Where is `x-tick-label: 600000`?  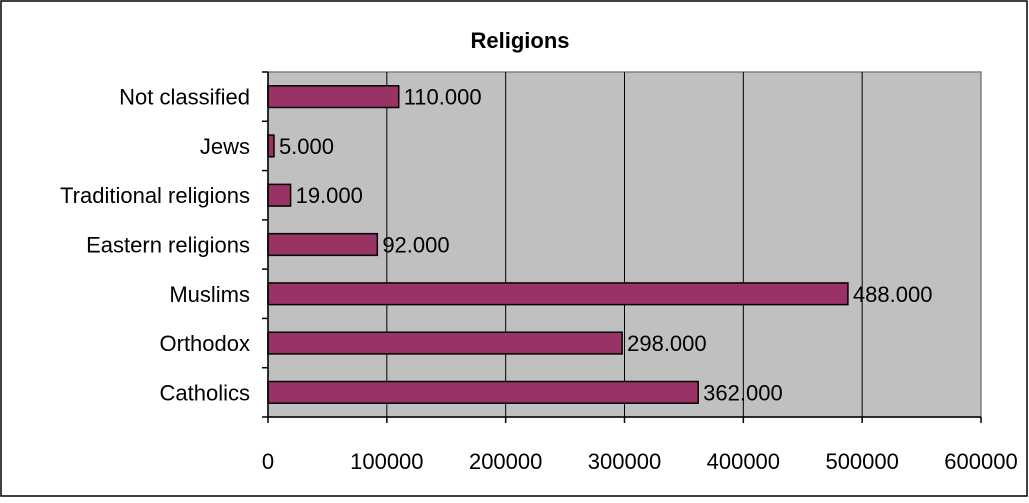 x-tick-label: 600000 is located at coordinates (980, 461).